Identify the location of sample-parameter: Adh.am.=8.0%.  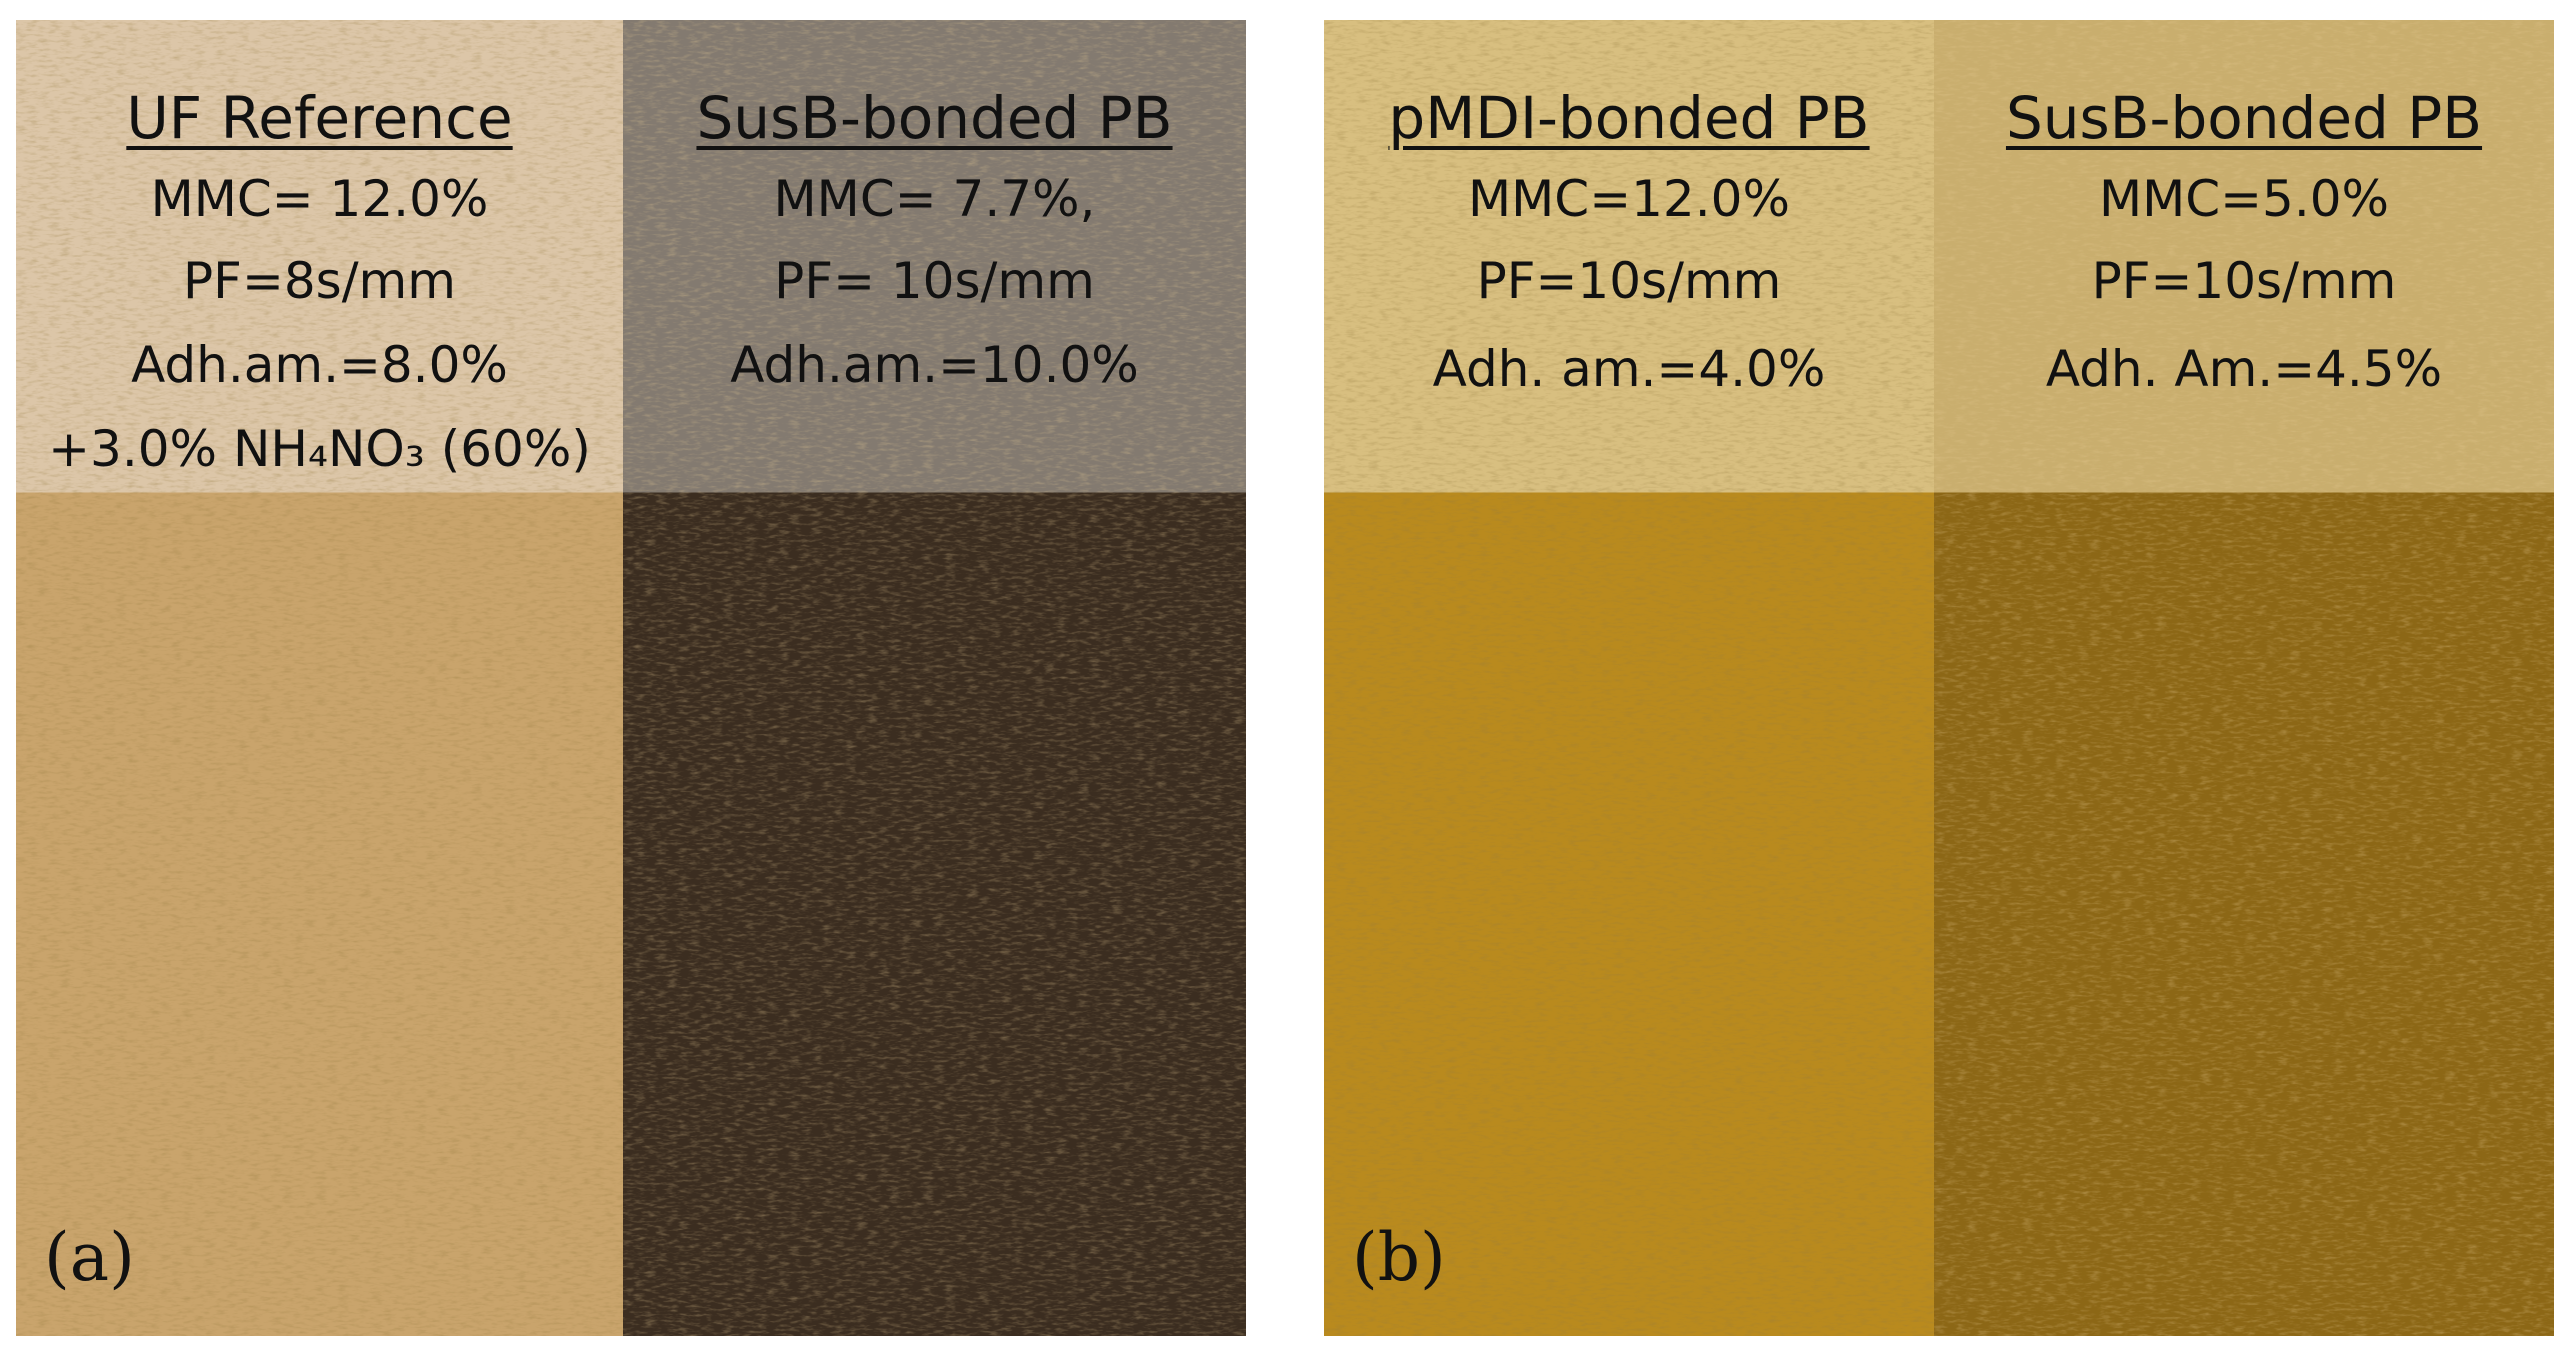
(319, 365).